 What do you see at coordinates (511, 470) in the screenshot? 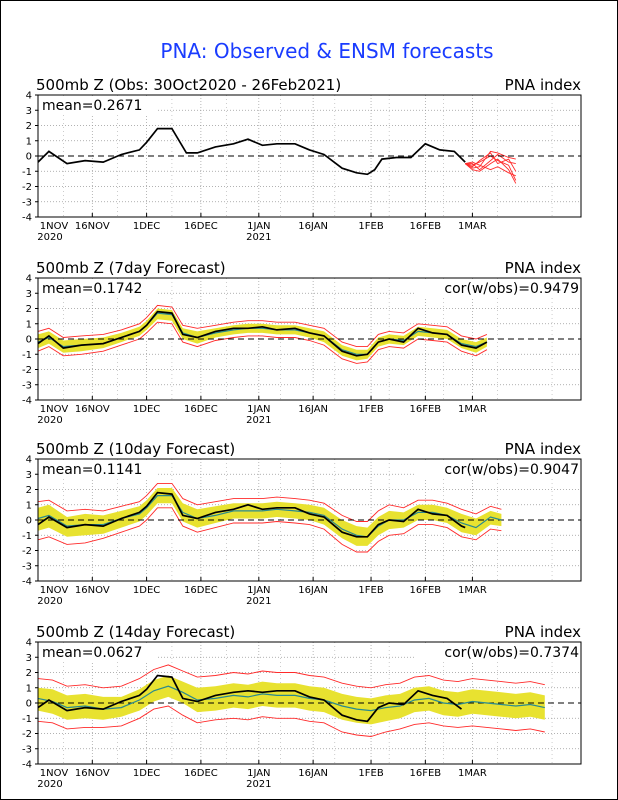
I see `cor-label: cor(w/obs)=0.9047` at bounding box center [511, 470].